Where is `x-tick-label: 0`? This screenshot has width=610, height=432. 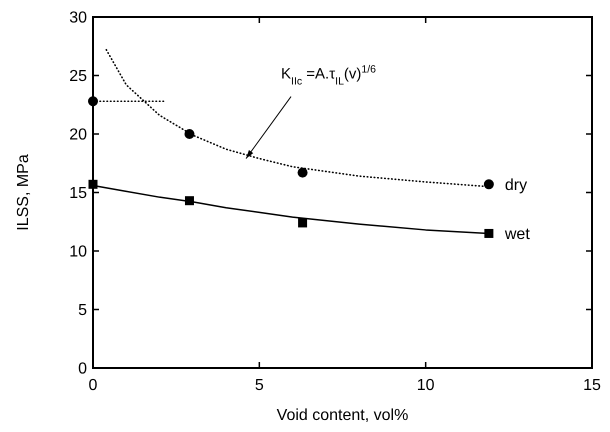 x-tick-label: 0 is located at coordinates (93, 385).